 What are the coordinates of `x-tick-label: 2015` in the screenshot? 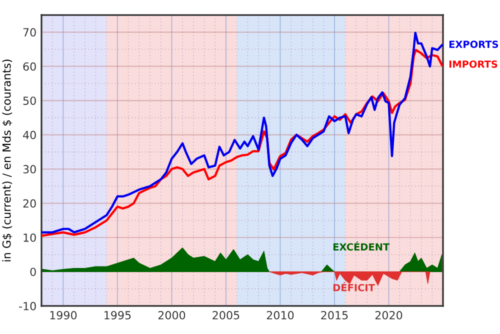 It's located at (334, 315).